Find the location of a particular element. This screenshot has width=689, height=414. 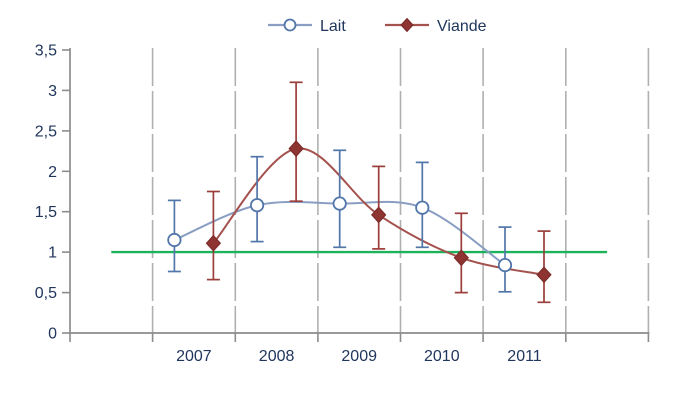

legend-item-lait-label: Lait is located at coordinates (333, 26).